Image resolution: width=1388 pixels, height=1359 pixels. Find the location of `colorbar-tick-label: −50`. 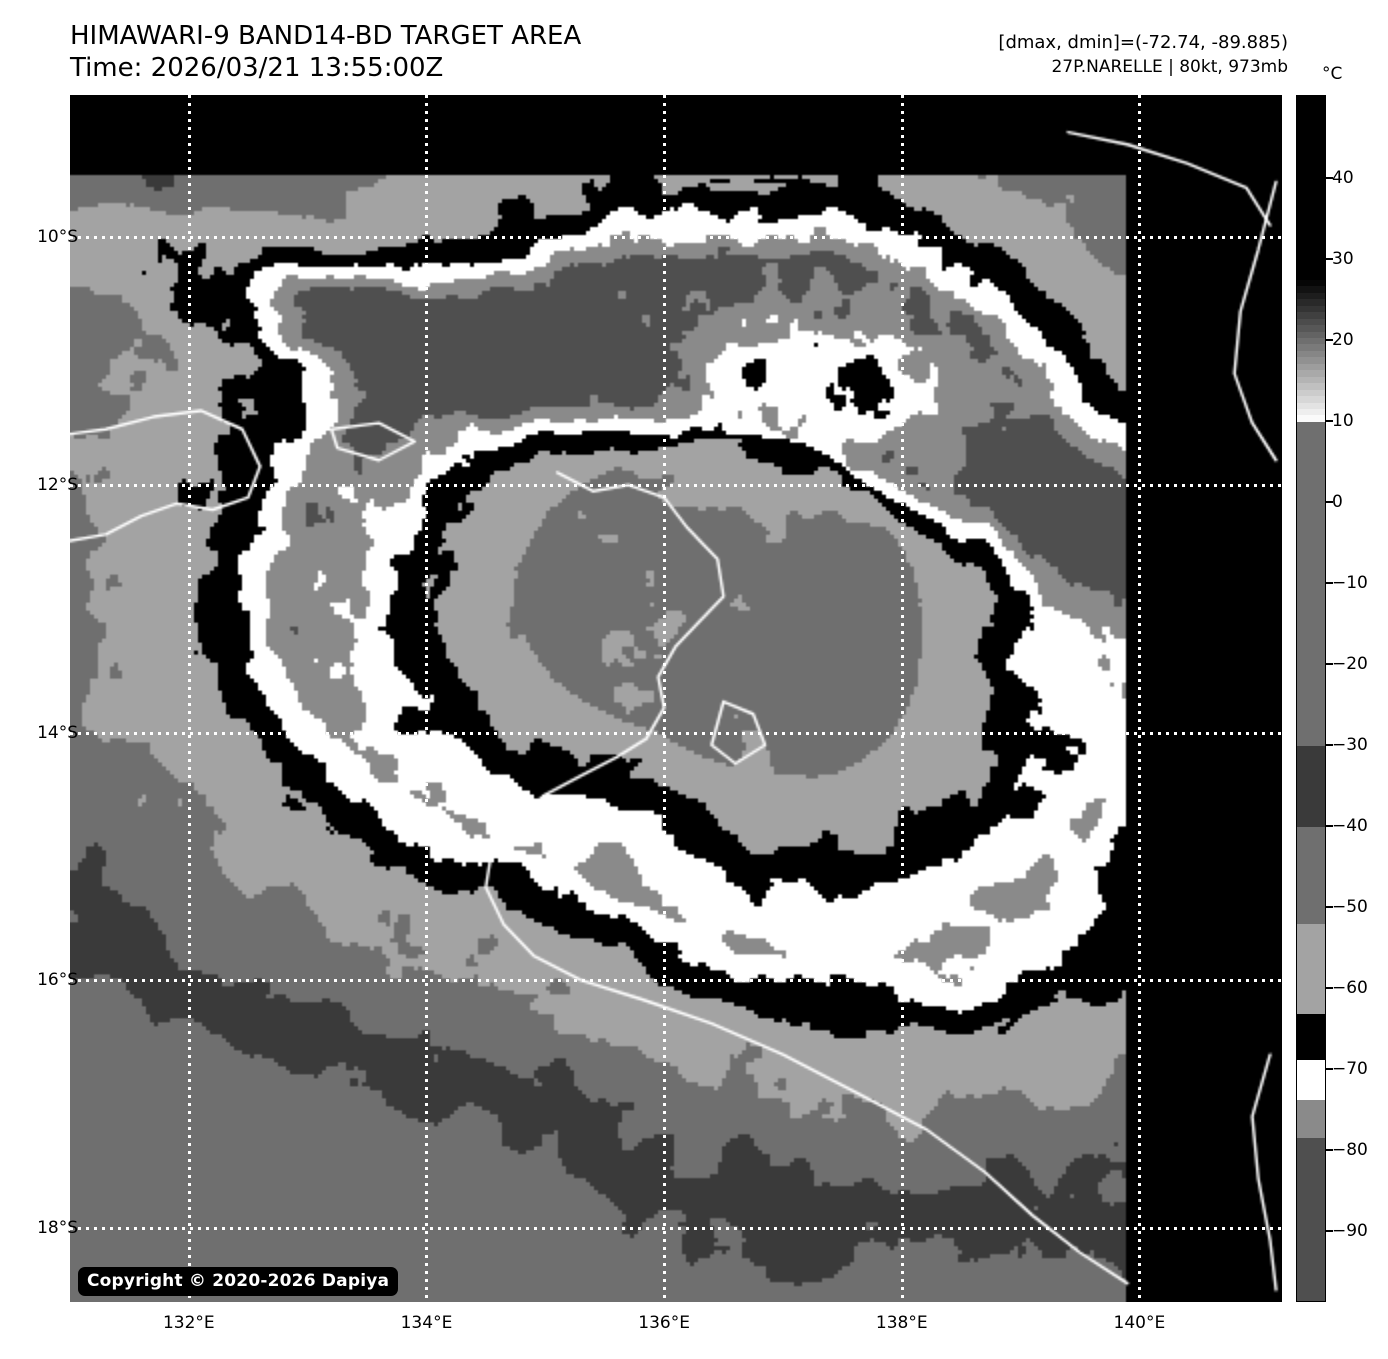

colorbar-tick-label: −50 is located at coordinates (1350, 907).